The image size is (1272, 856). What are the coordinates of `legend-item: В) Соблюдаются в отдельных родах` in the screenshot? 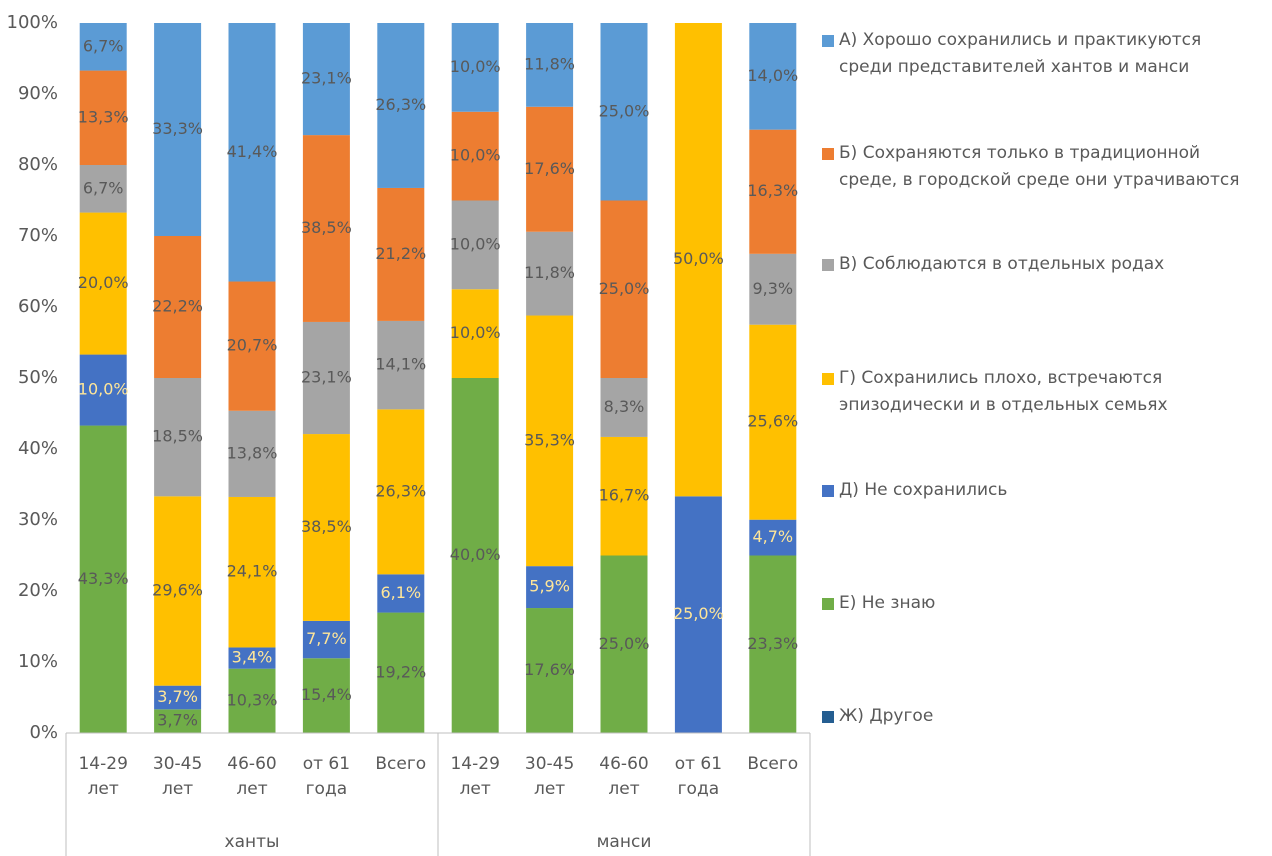 It's located at (1044, 264).